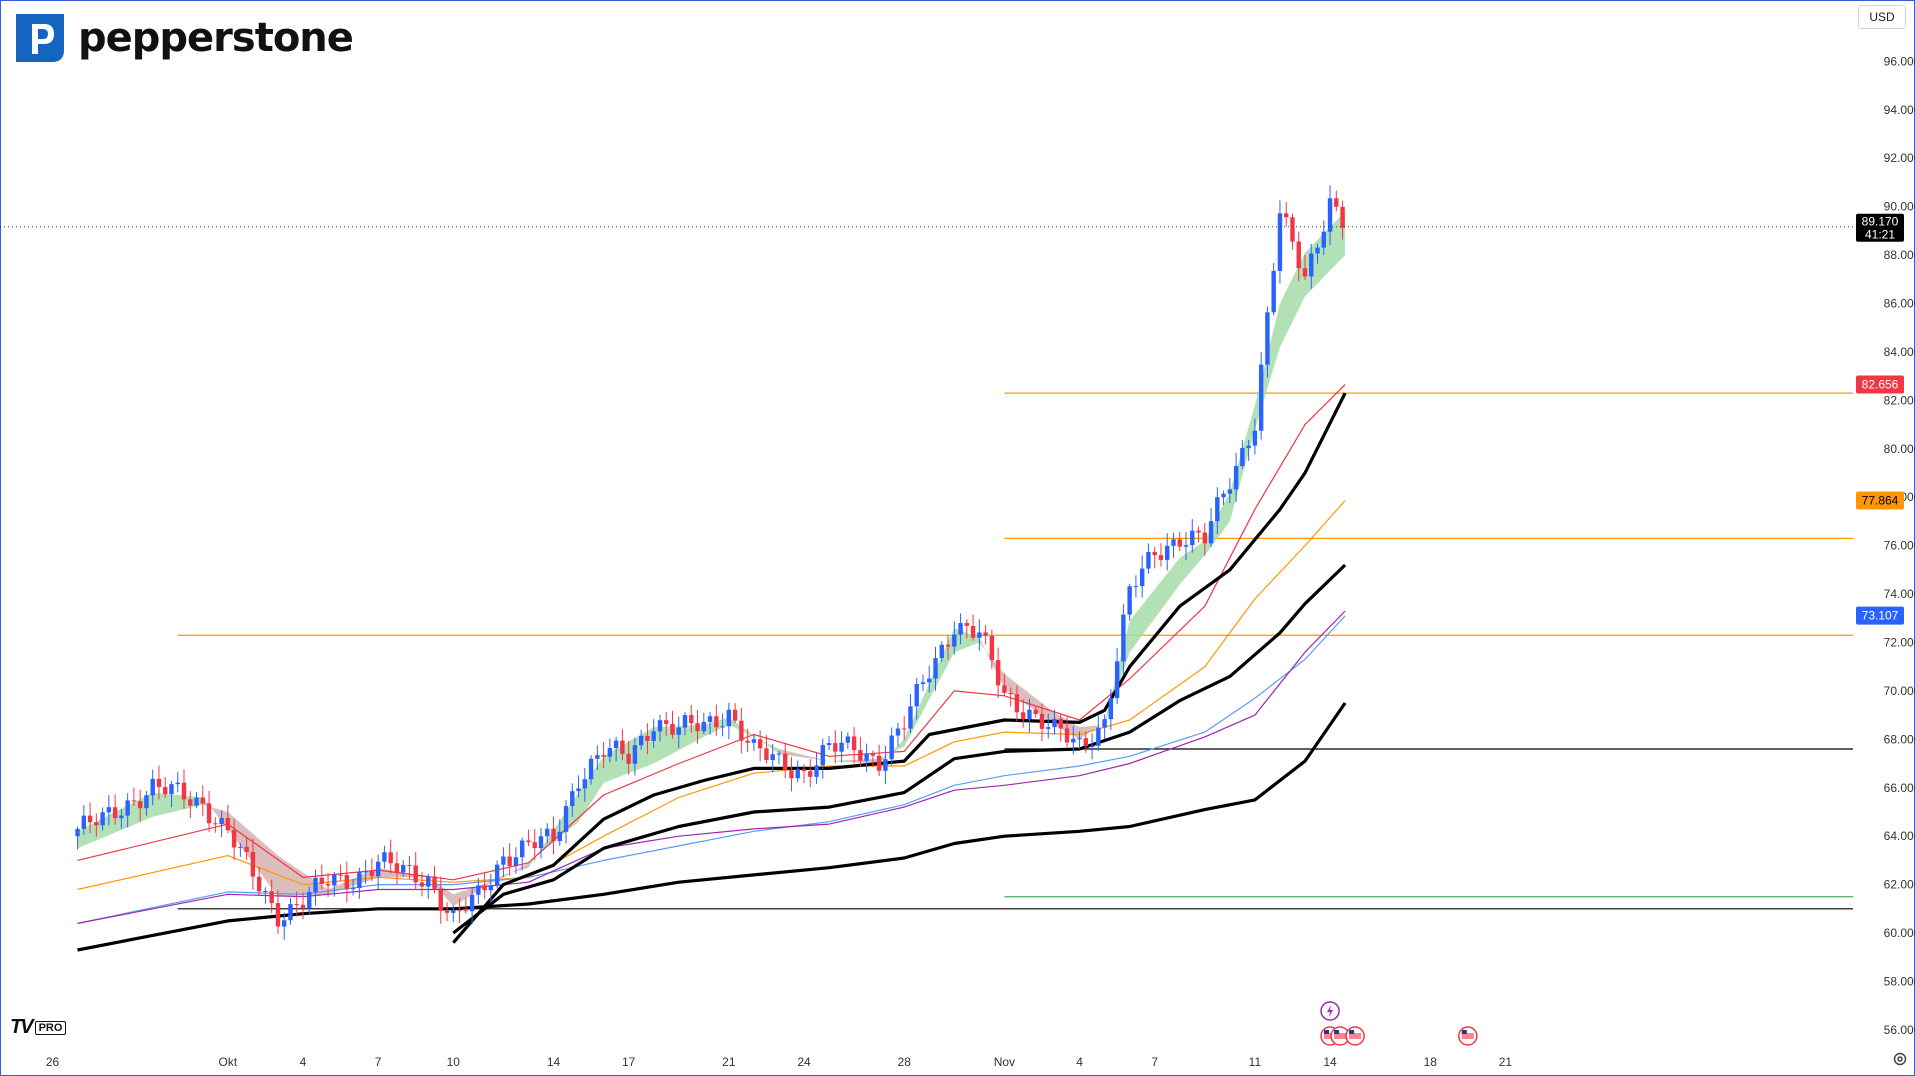 This screenshot has height=1076, width=1915. What do you see at coordinates (1882, 17) in the screenshot?
I see `currency-selector: USD` at bounding box center [1882, 17].